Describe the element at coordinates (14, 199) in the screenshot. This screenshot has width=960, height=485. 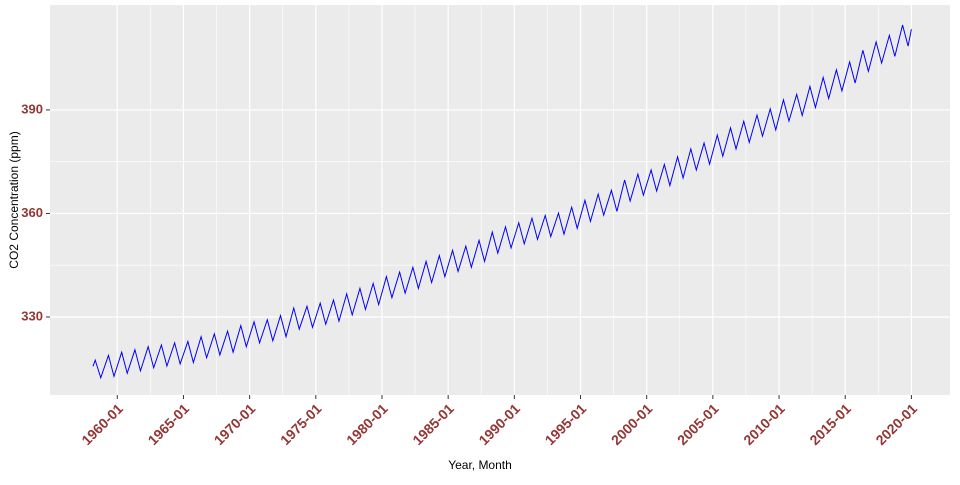
I see `y-axis-title: CO2 Concentration (ppm)` at that location.